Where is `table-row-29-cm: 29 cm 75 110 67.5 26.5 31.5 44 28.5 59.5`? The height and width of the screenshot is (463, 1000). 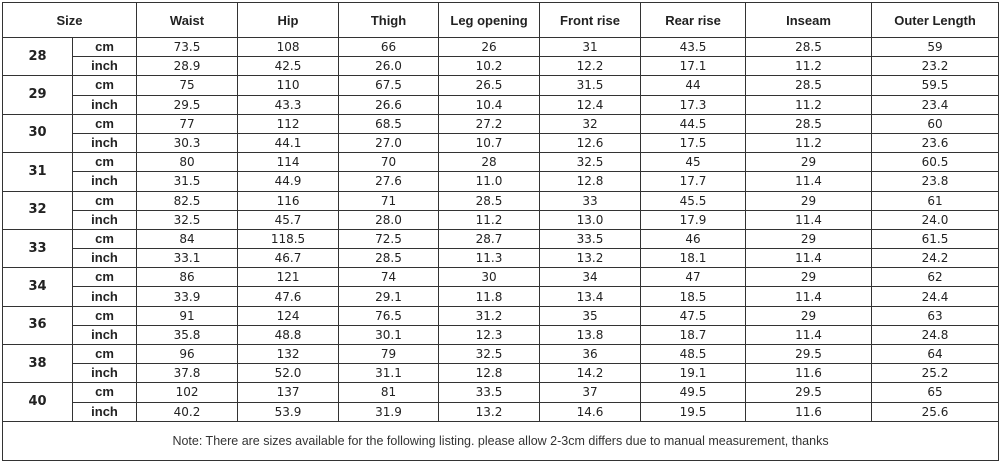 table-row-29-cm: 29 cm 75 110 67.5 26.5 31.5 44 28.5 59.5 is located at coordinates (501, 95).